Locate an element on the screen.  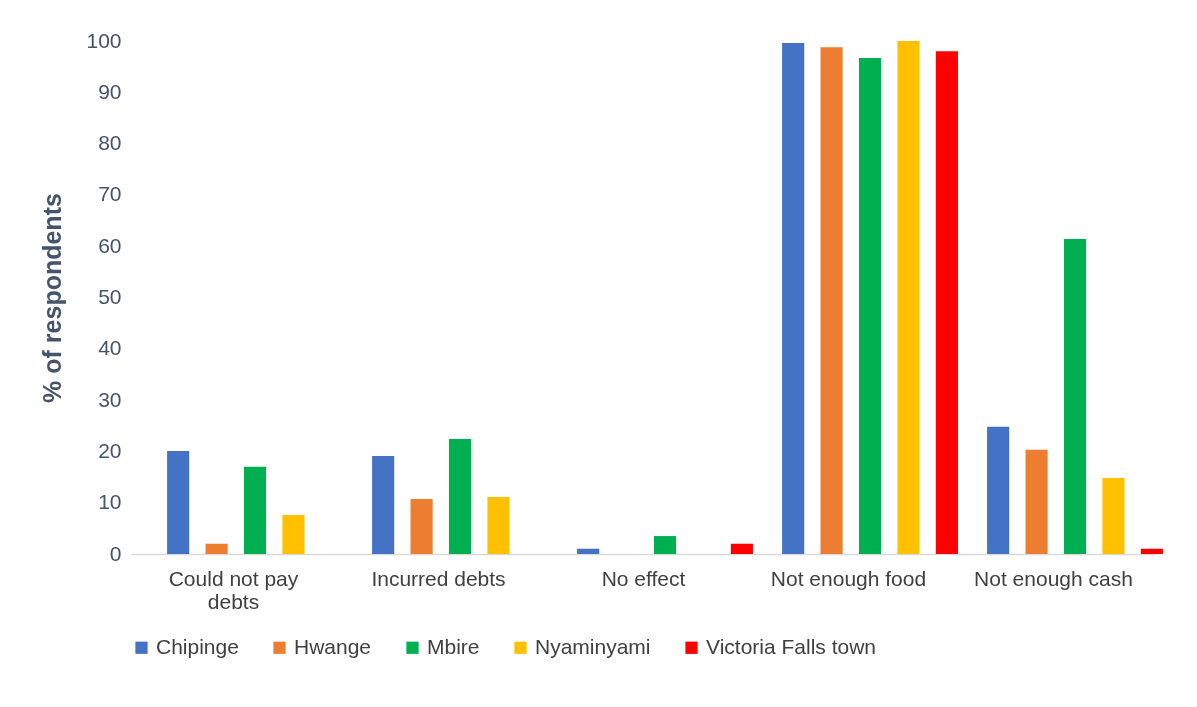
y-tick-label: 10 is located at coordinates (110, 502).